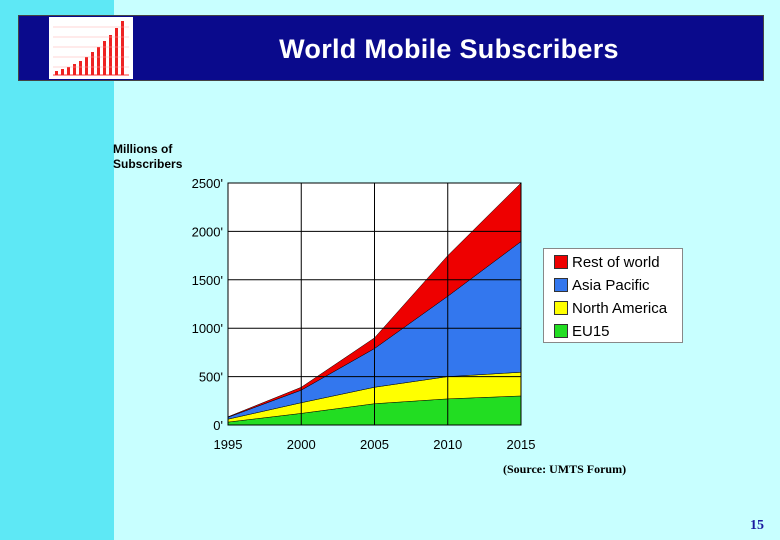 The height and width of the screenshot is (540, 780). Describe the element at coordinates (565, 469) in the screenshot. I see `source-annotation: (Source: UMTS Forum)` at that location.